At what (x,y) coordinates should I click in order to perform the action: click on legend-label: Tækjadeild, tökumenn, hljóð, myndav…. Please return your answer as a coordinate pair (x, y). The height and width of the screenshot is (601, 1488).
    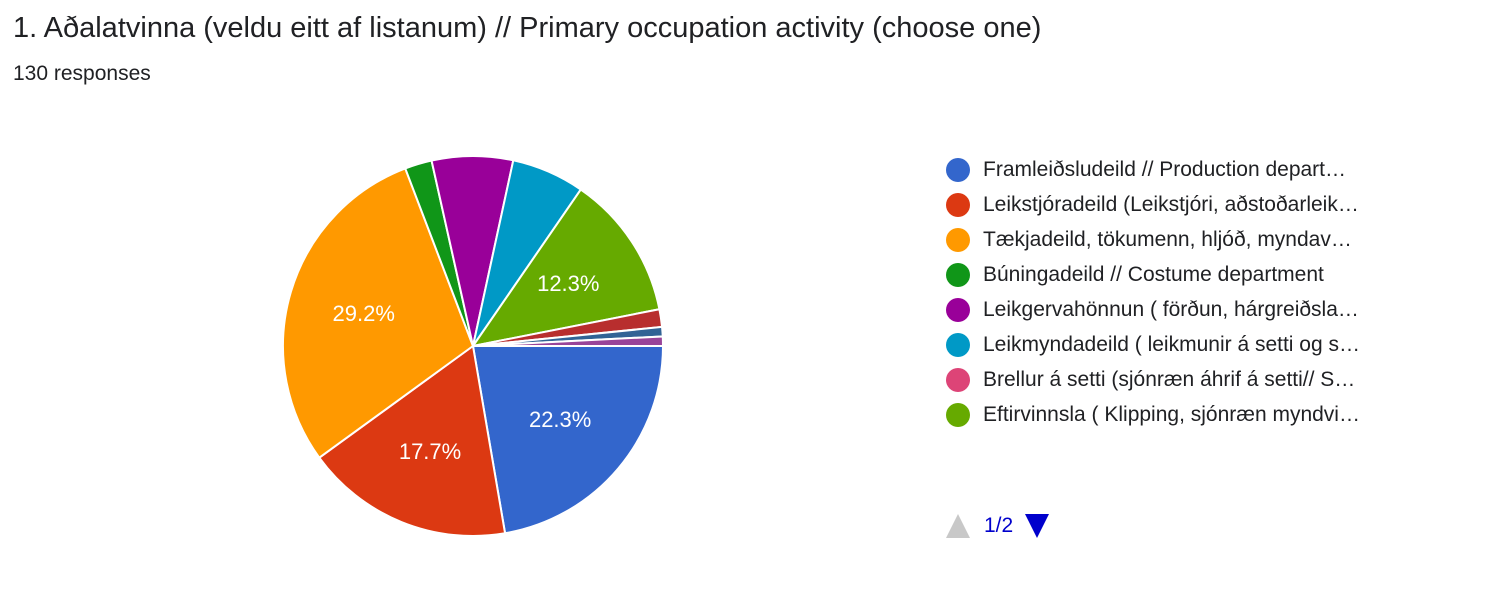
    Looking at the image, I should click on (1167, 239).